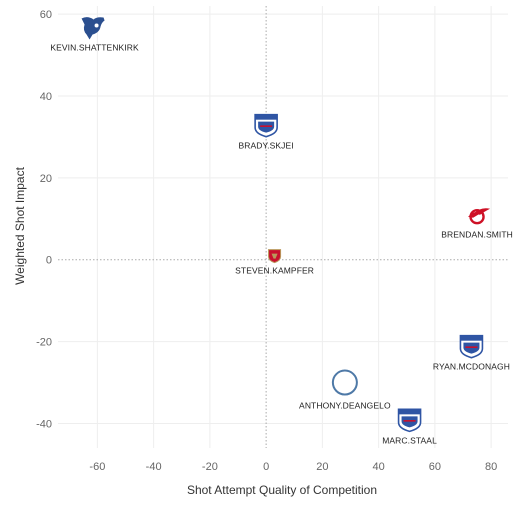 The image size is (528, 505). Describe the element at coordinates (210, 467) in the screenshot. I see `x-tick-label: -20` at that location.